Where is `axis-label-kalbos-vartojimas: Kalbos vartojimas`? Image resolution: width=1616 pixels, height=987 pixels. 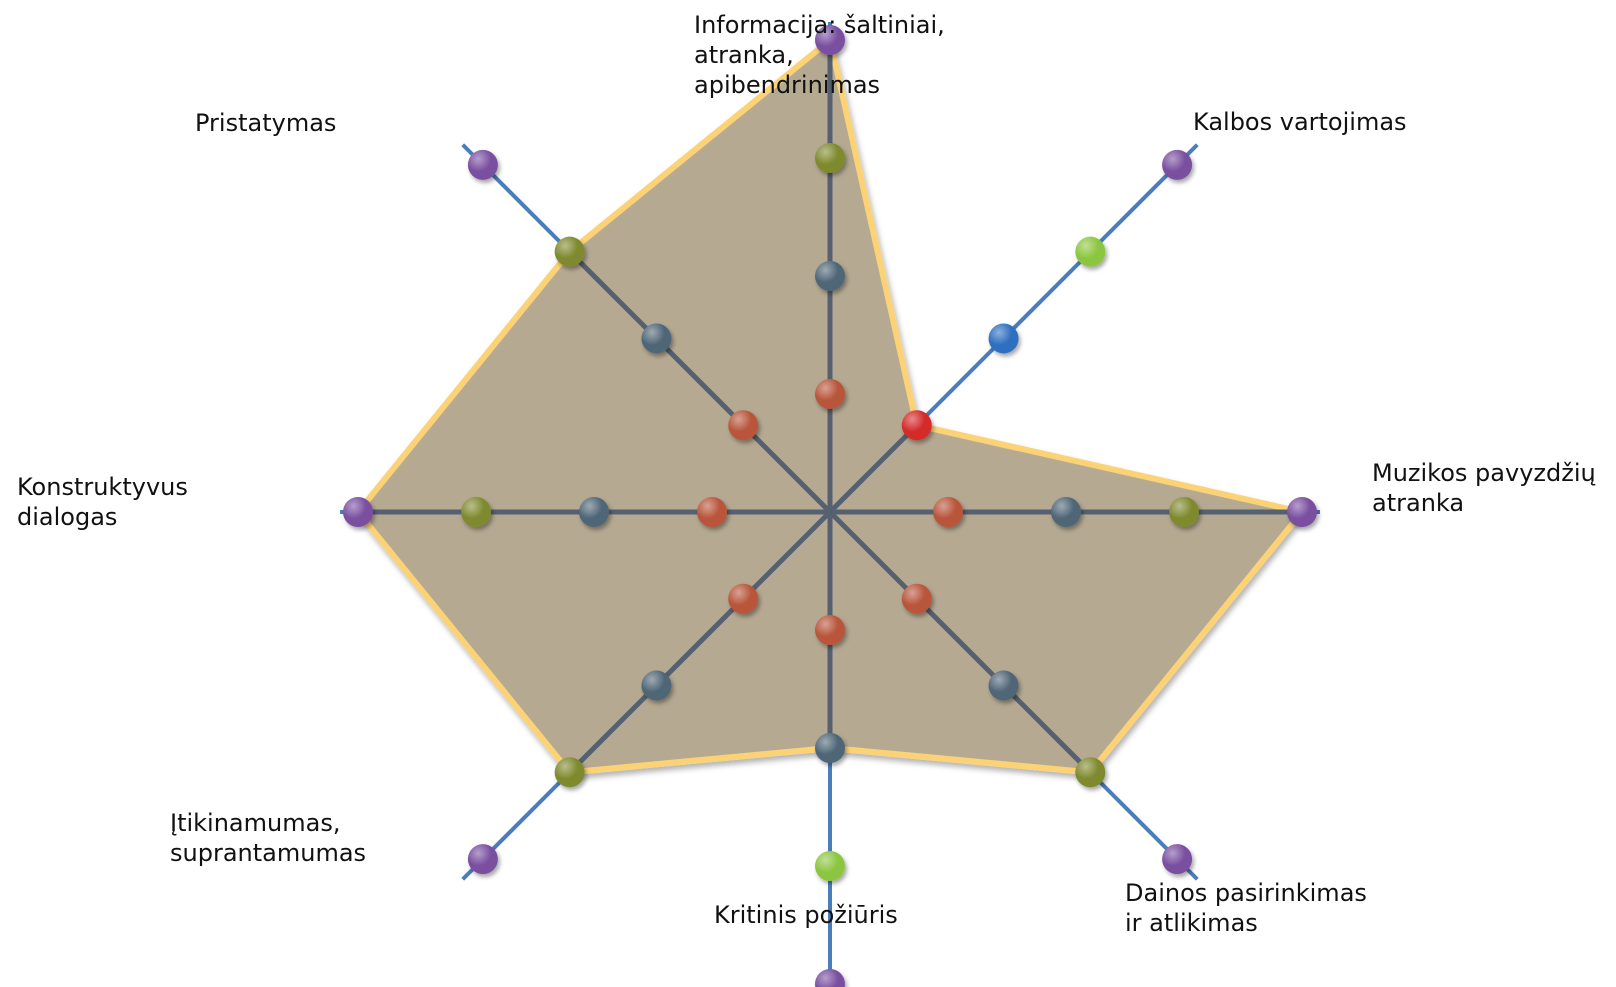 axis-label-kalbos-vartojimas: Kalbos vartojimas is located at coordinates (1300, 122).